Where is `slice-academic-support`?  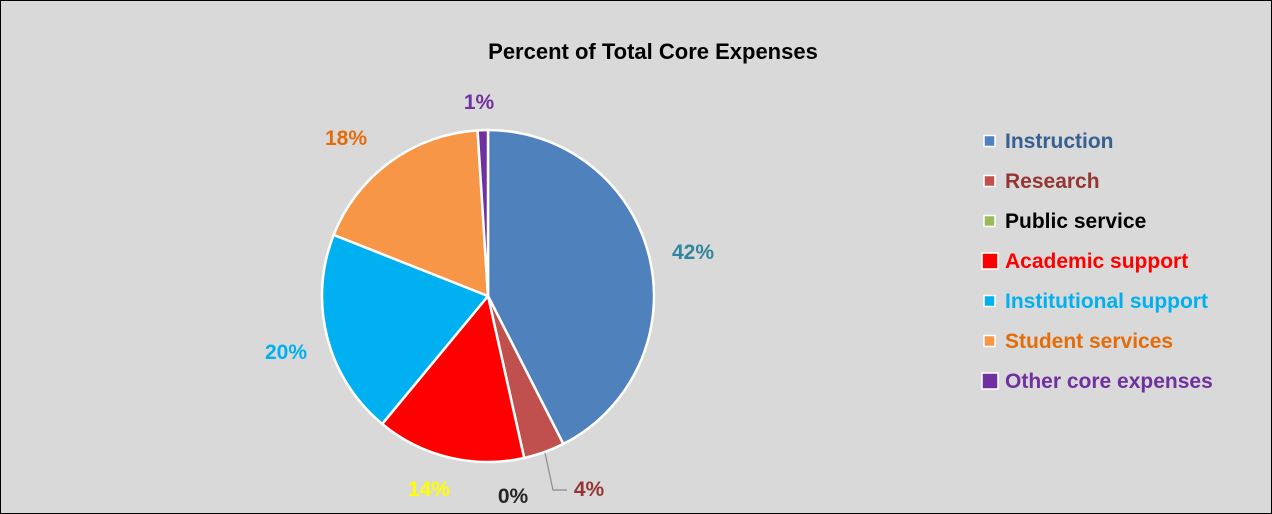 slice-academic-support is located at coordinates (453, 379).